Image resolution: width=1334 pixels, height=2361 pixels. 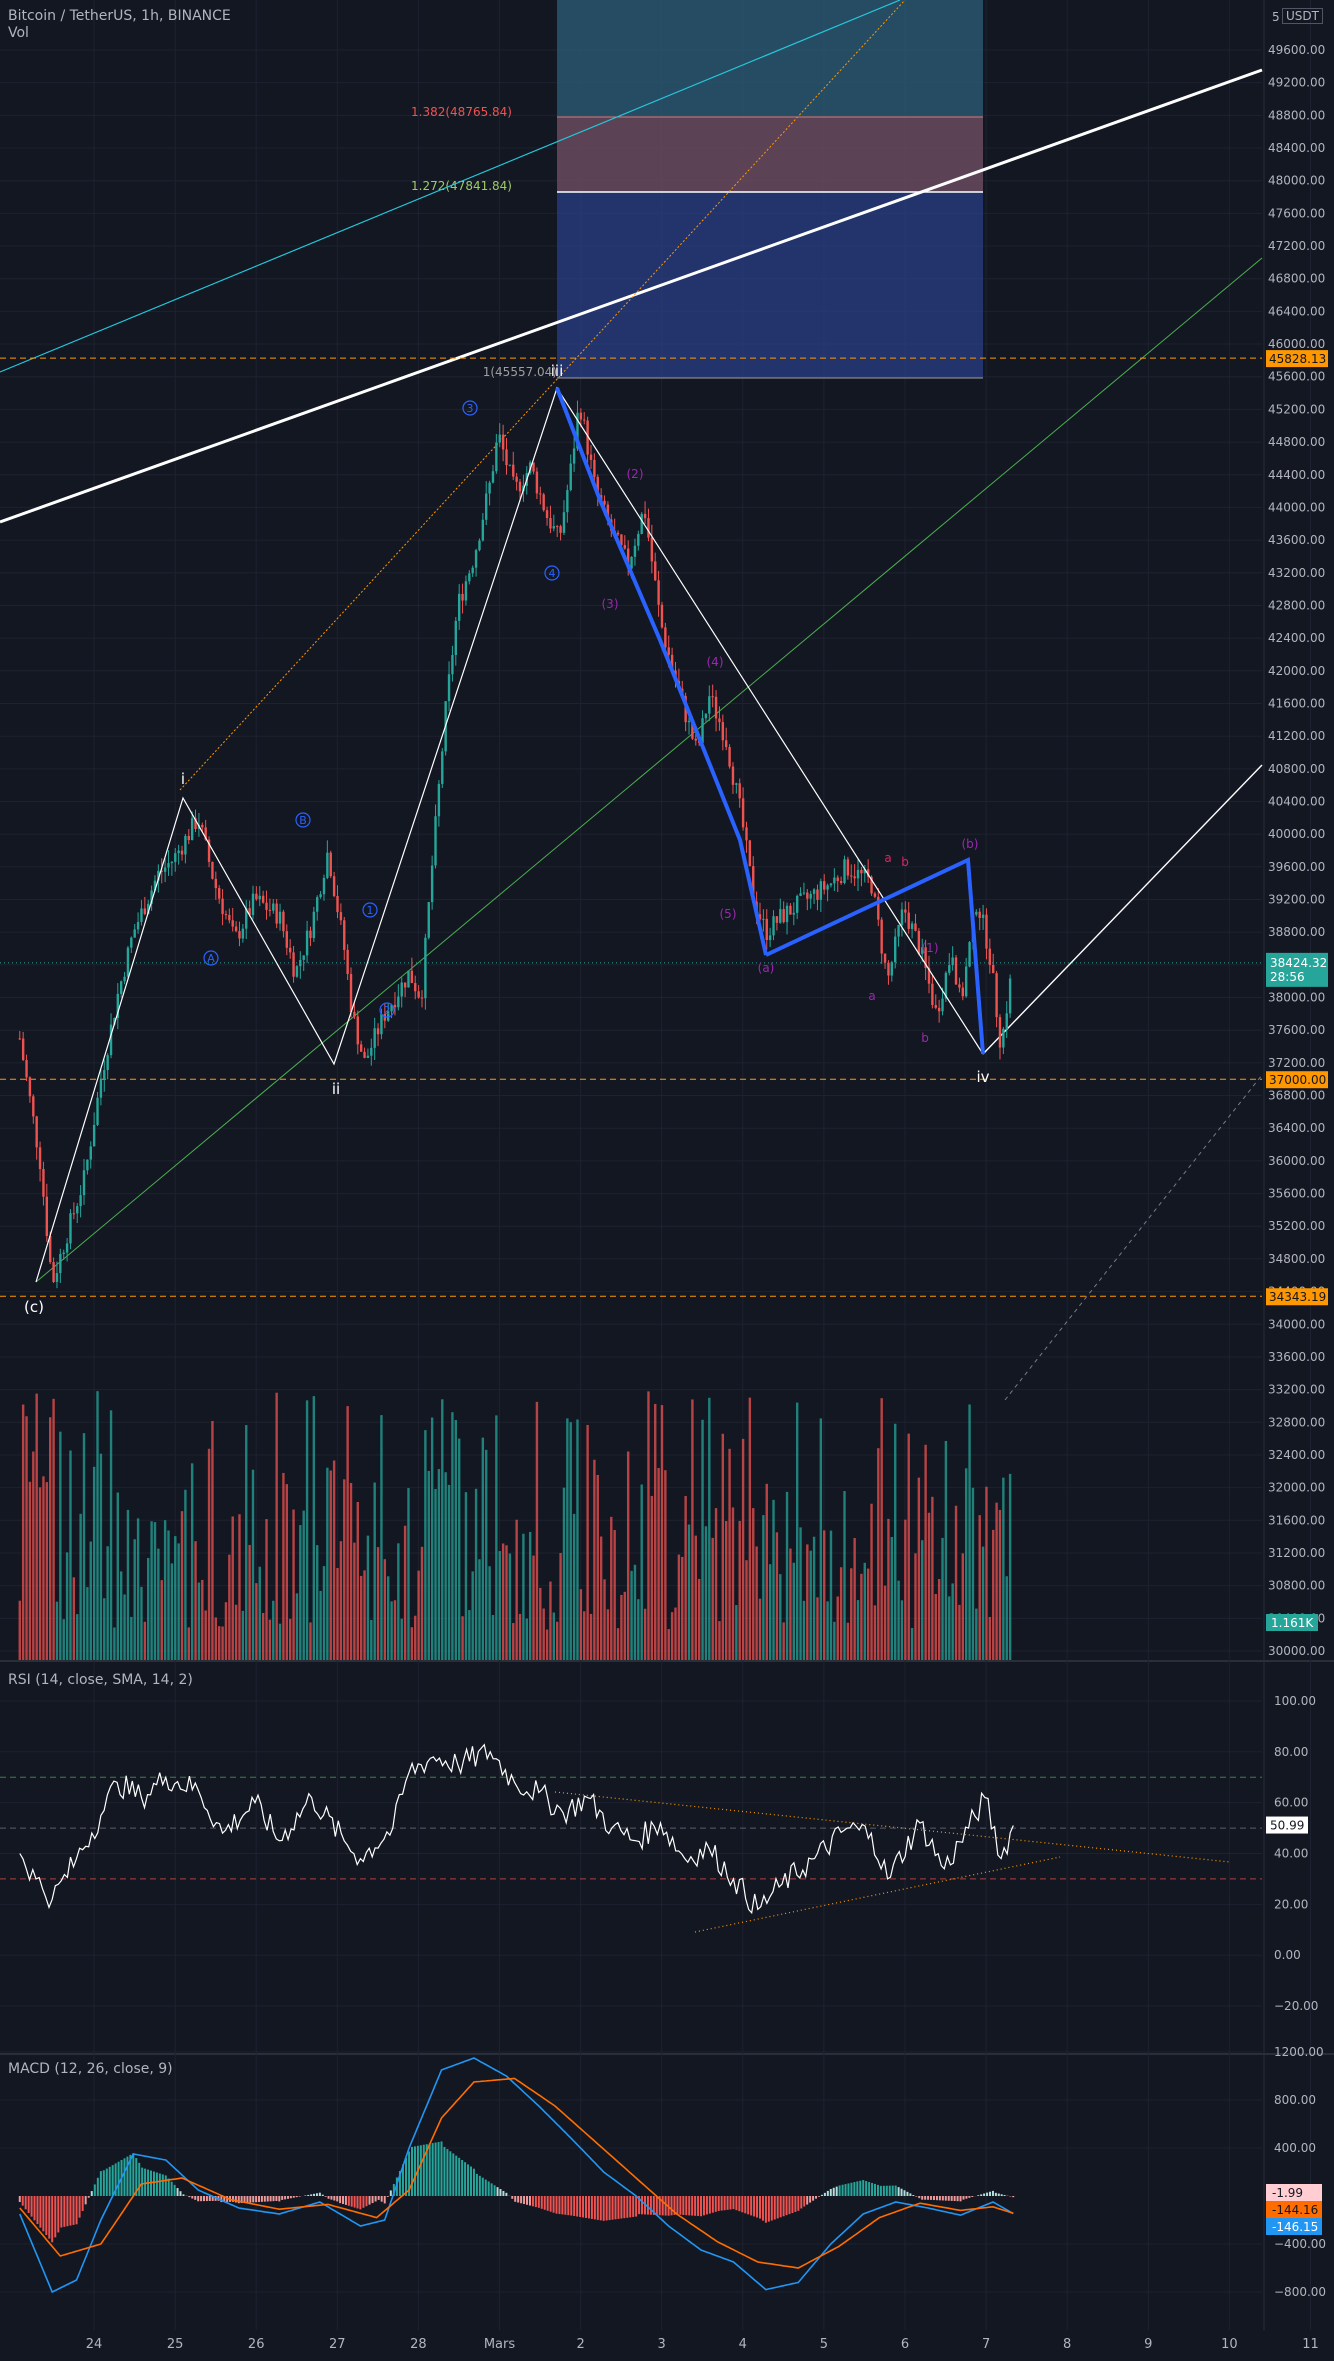 I want to click on top-number: 5, so click(x=1276, y=17).